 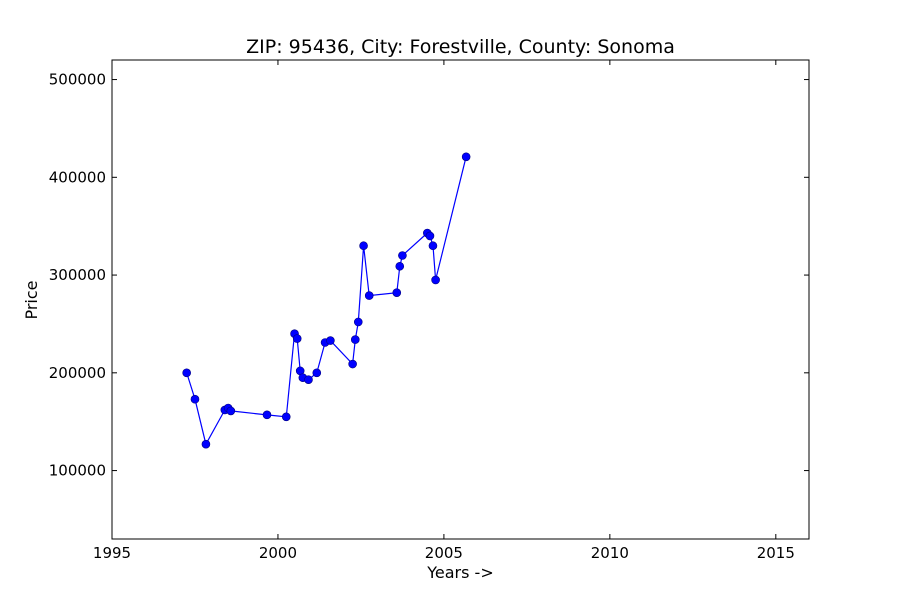 I want to click on x-tick-label: 2005, so click(x=444, y=553).